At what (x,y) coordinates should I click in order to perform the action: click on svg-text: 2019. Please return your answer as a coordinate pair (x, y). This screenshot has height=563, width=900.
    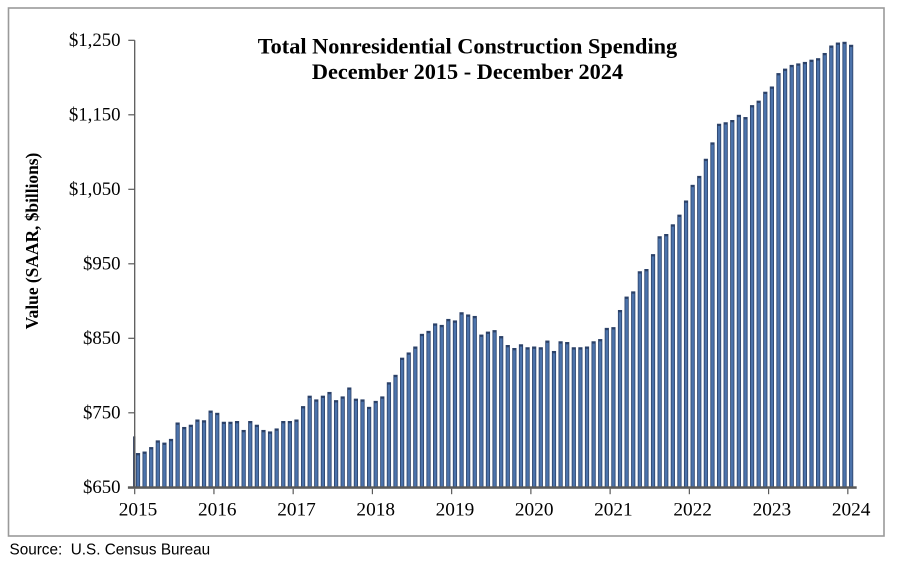
    Looking at the image, I should click on (455, 510).